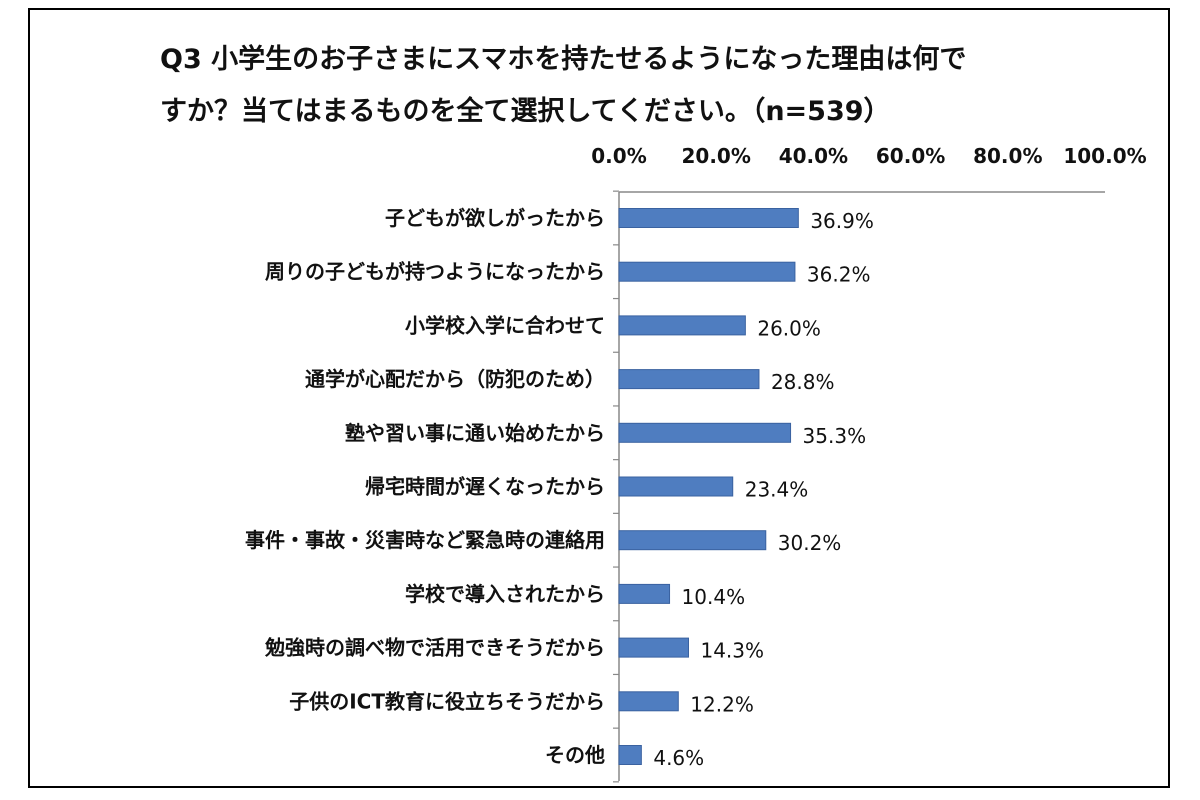  What do you see at coordinates (813, 156) in the screenshot?
I see `x-tick-label: 40.0%` at bounding box center [813, 156].